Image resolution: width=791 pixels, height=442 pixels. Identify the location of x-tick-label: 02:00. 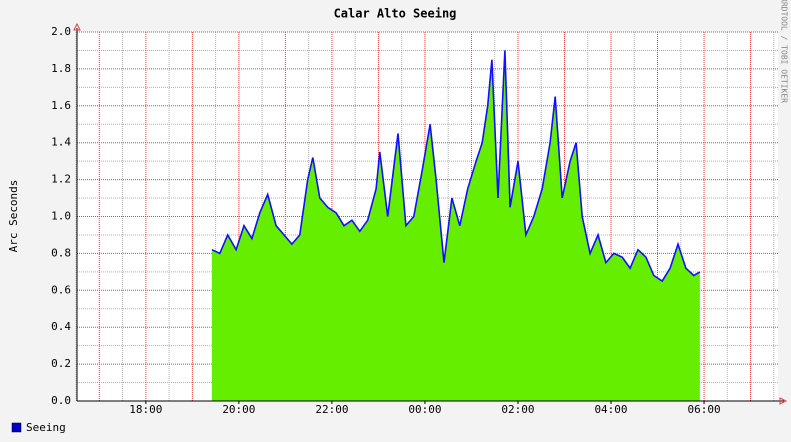
(517, 409).